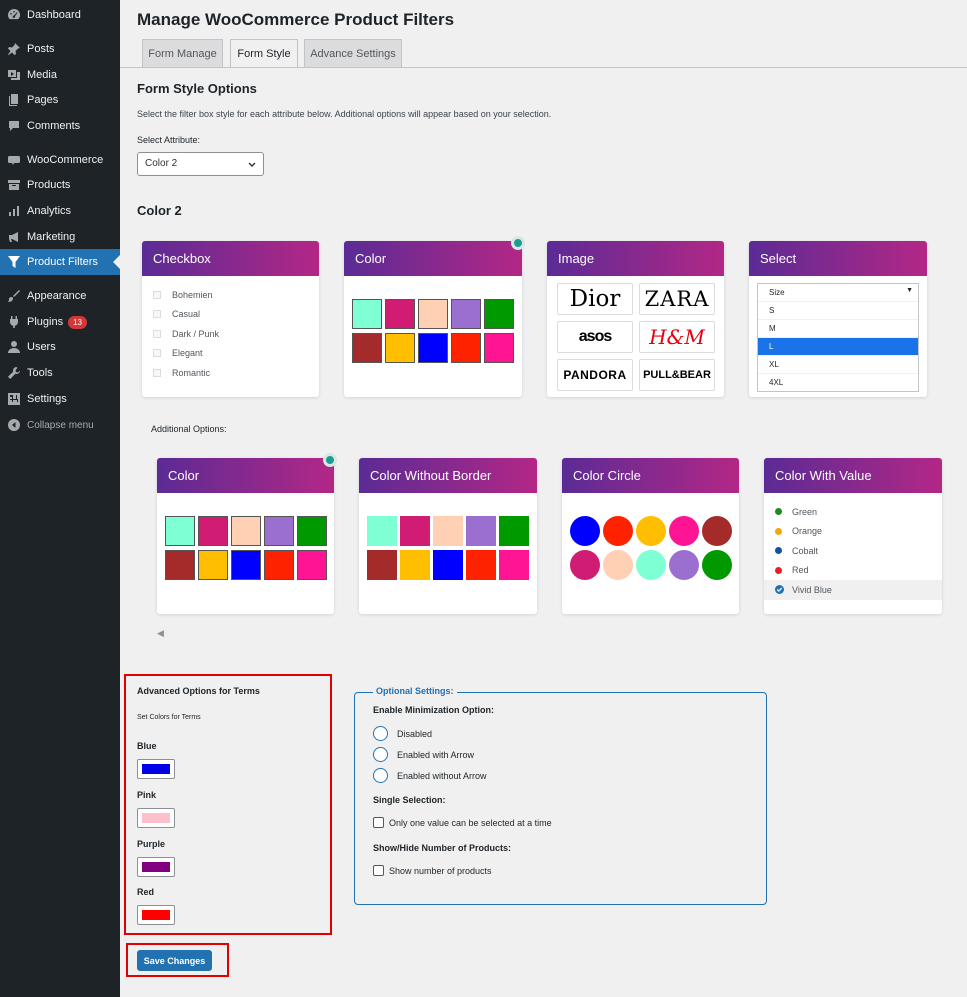 This screenshot has width=967, height=997. Describe the element at coordinates (60, 49) in the screenshot. I see `menu-posts: Posts` at that location.